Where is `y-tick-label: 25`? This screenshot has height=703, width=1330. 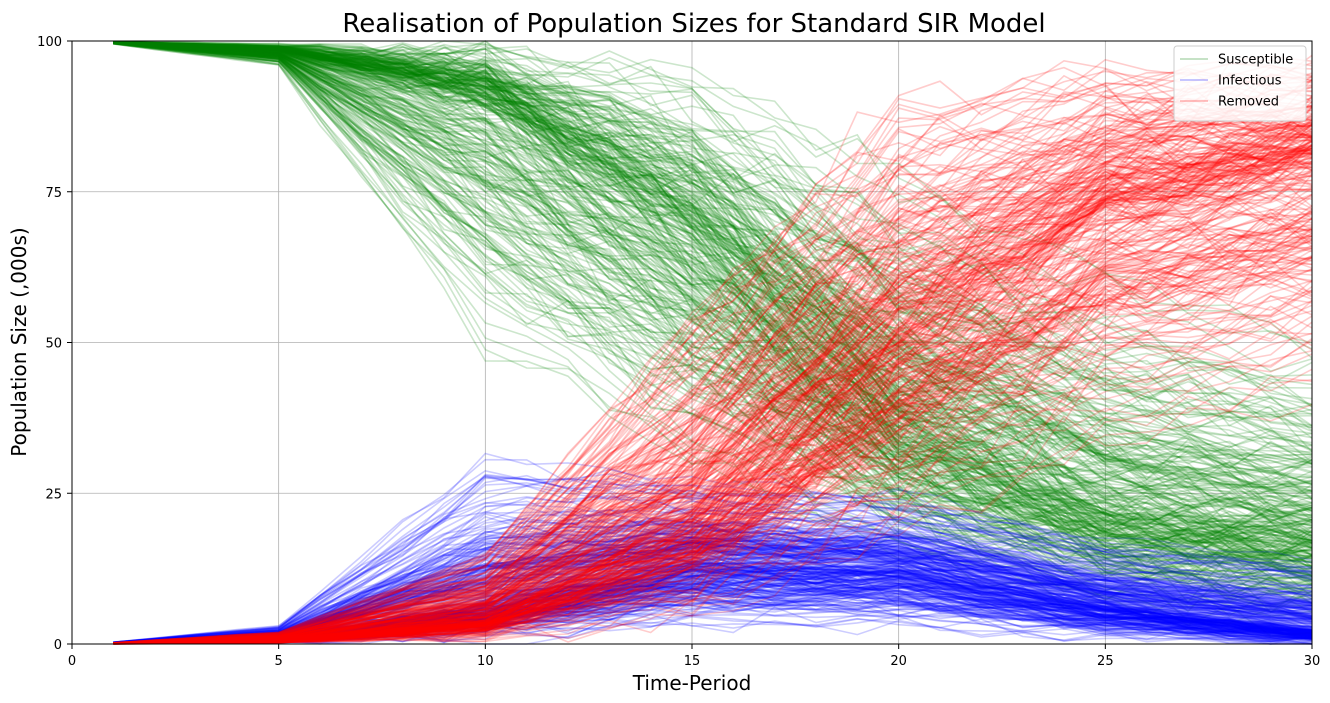 y-tick-label: 25 is located at coordinates (53, 494).